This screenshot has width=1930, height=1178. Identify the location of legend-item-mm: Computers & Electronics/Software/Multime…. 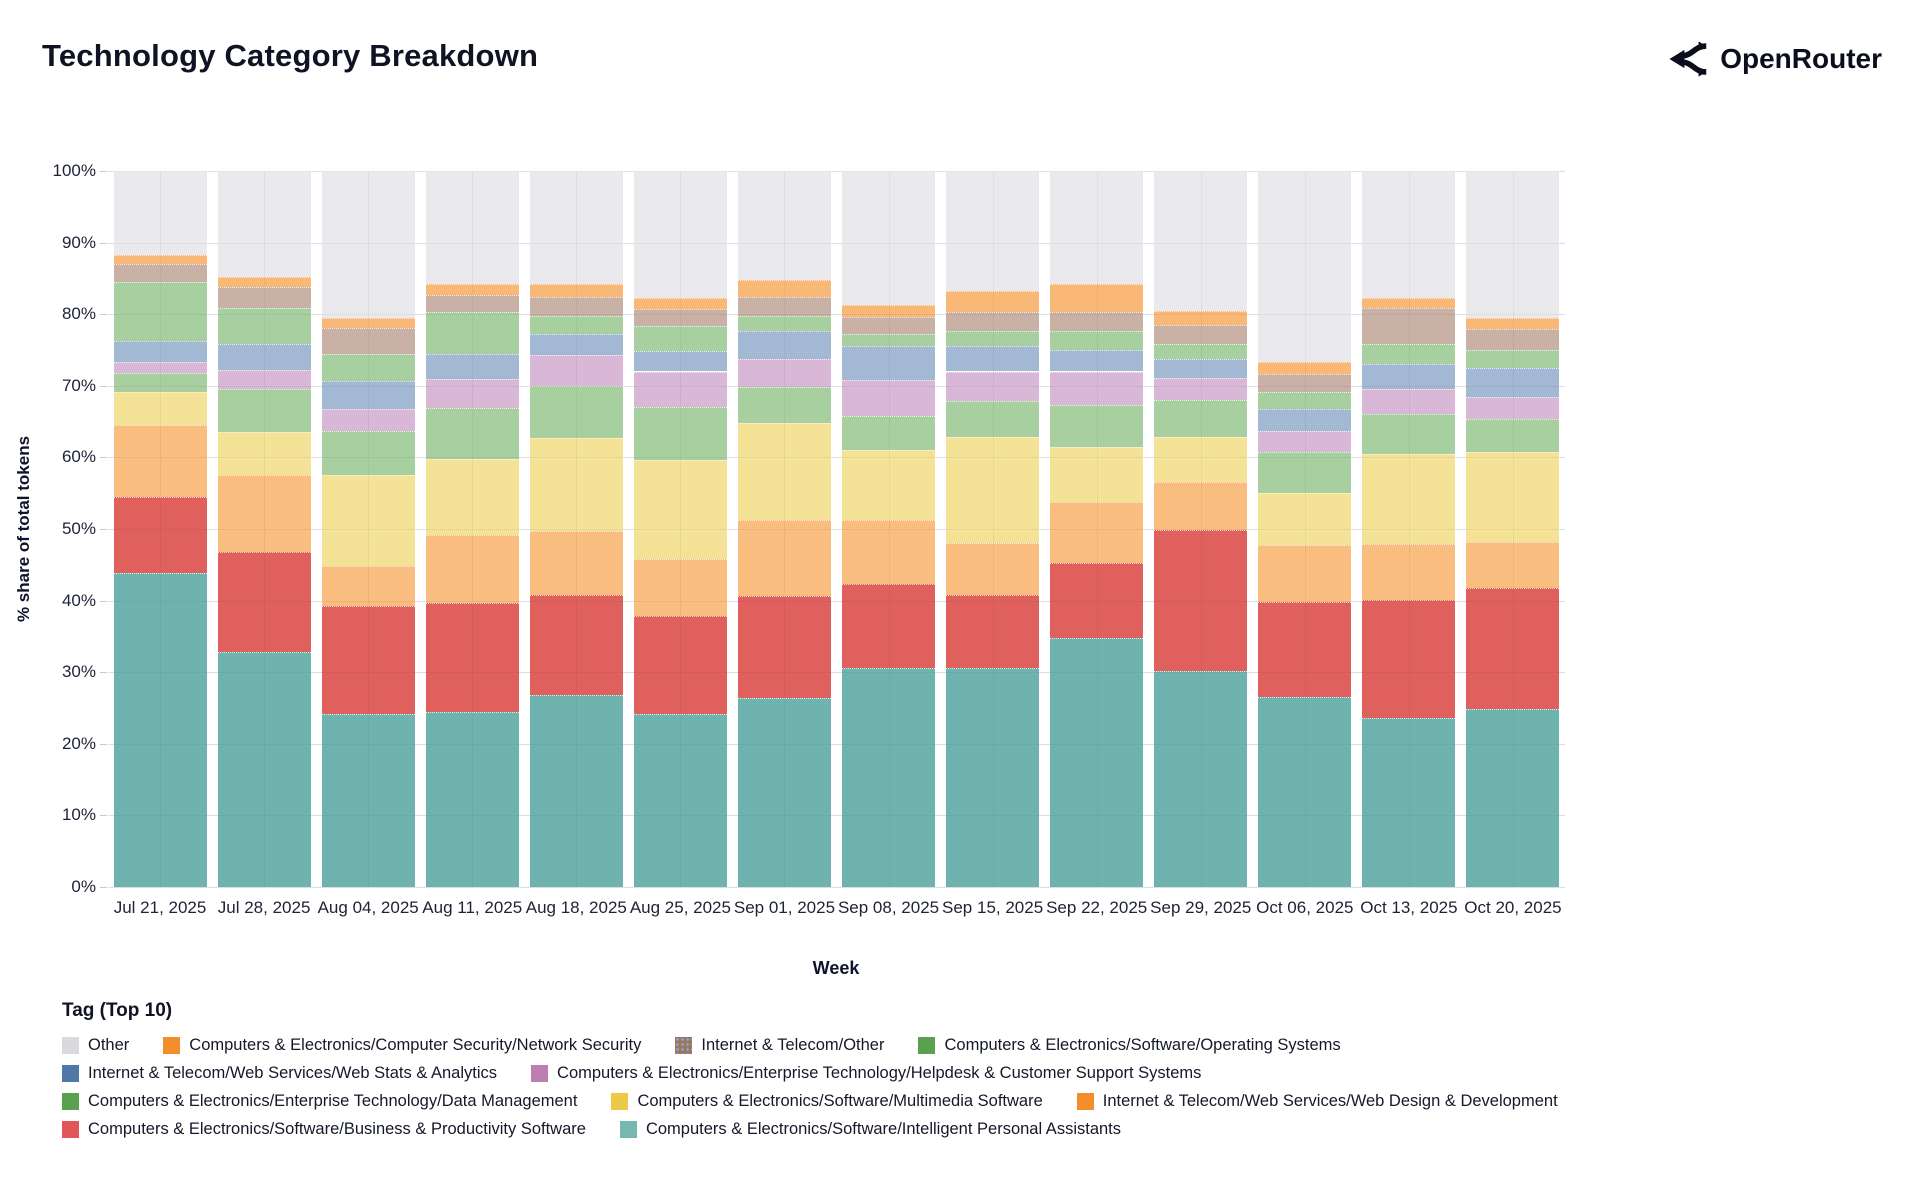
(827, 1101).